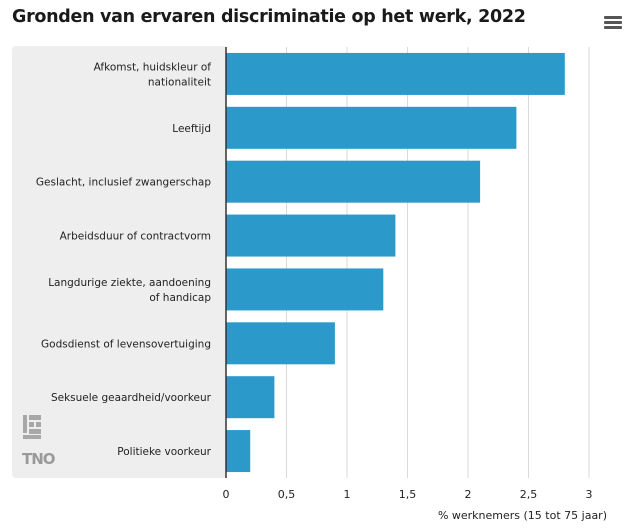 This screenshot has width=633, height=529. What do you see at coordinates (180, 298) in the screenshot?
I see `category-label: of handicap` at bounding box center [180, 298].